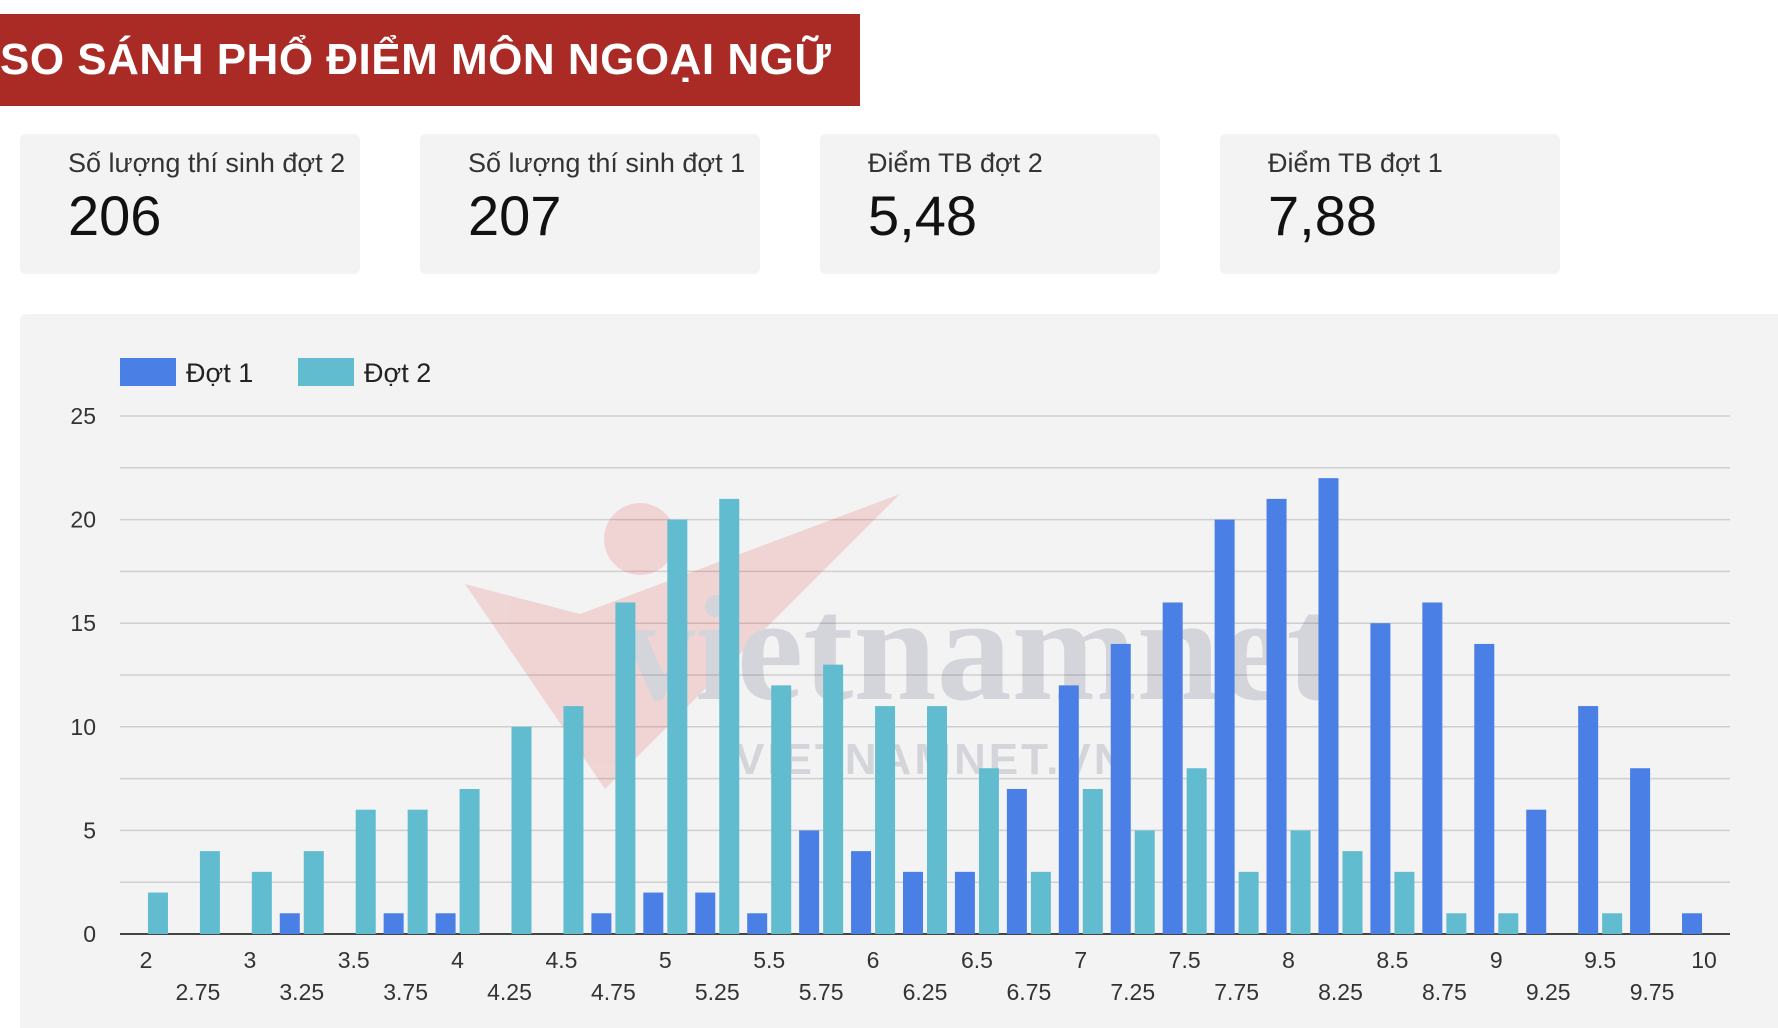 Image resolution: width=1778 pixels, height=1028 pixels. What do you see at coordinates (1120, 788) in the screenshot?
I see `bar-1-7.25` at bounding box center [1120, 788].